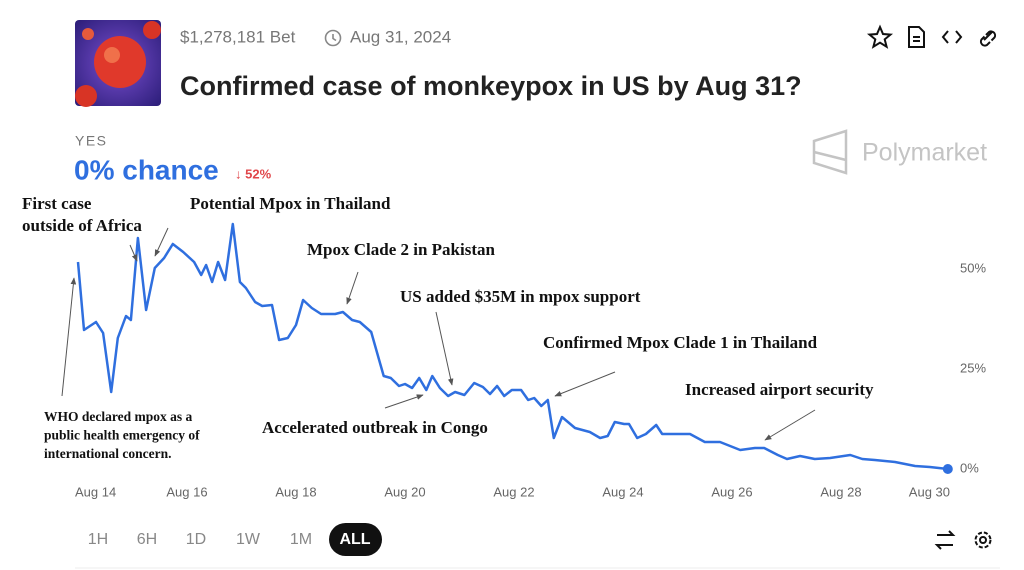  I want to click on volume: $1,278,181 Bet, so click(238, 36).